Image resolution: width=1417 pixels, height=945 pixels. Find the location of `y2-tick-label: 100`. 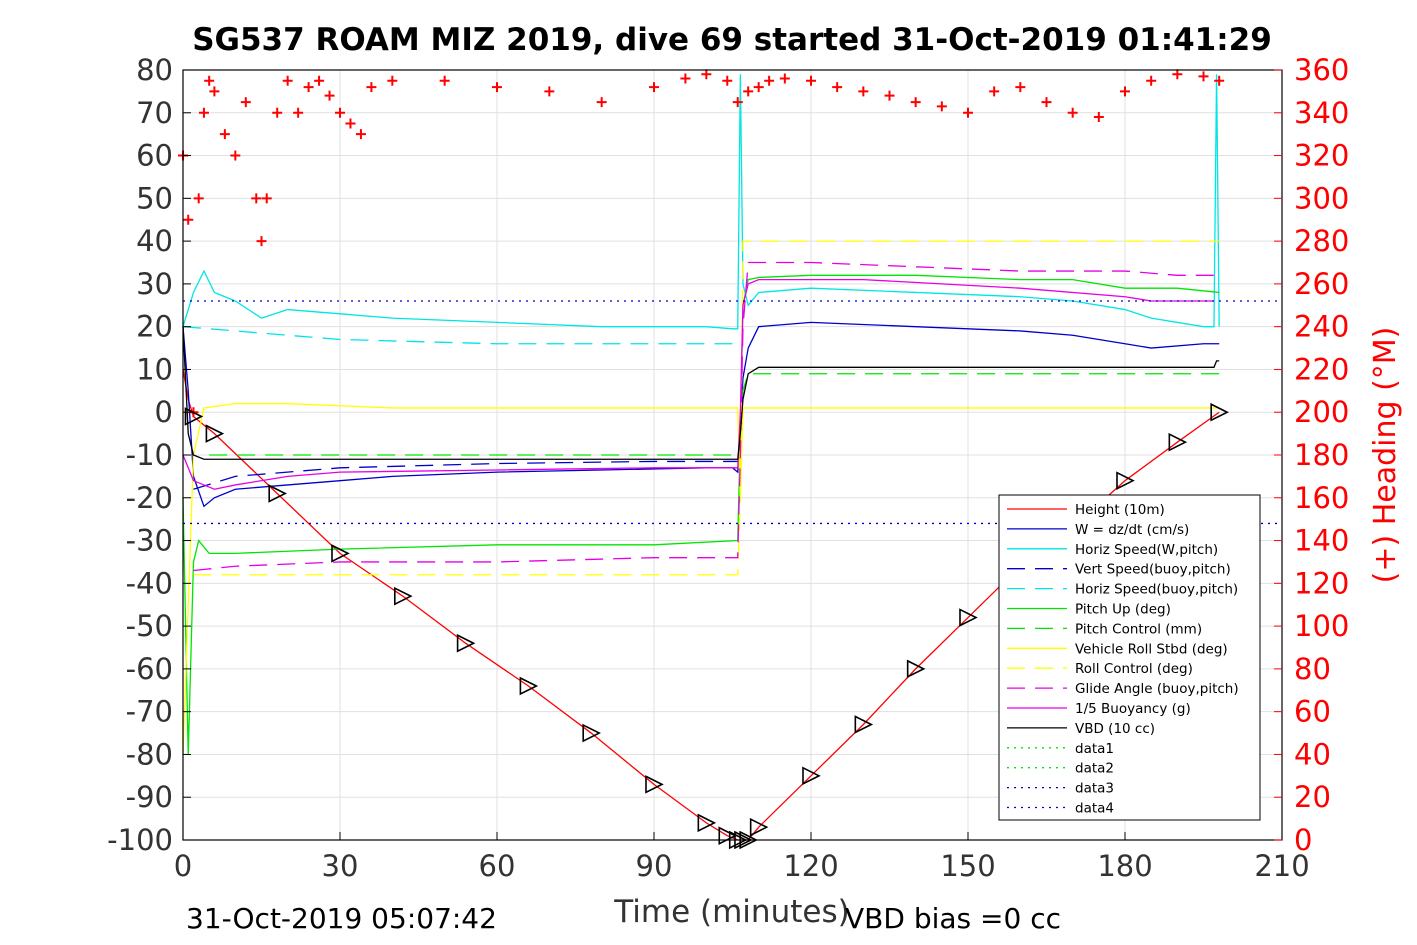

y2-tick-label: 100 is located at coordinates (1321, 626).